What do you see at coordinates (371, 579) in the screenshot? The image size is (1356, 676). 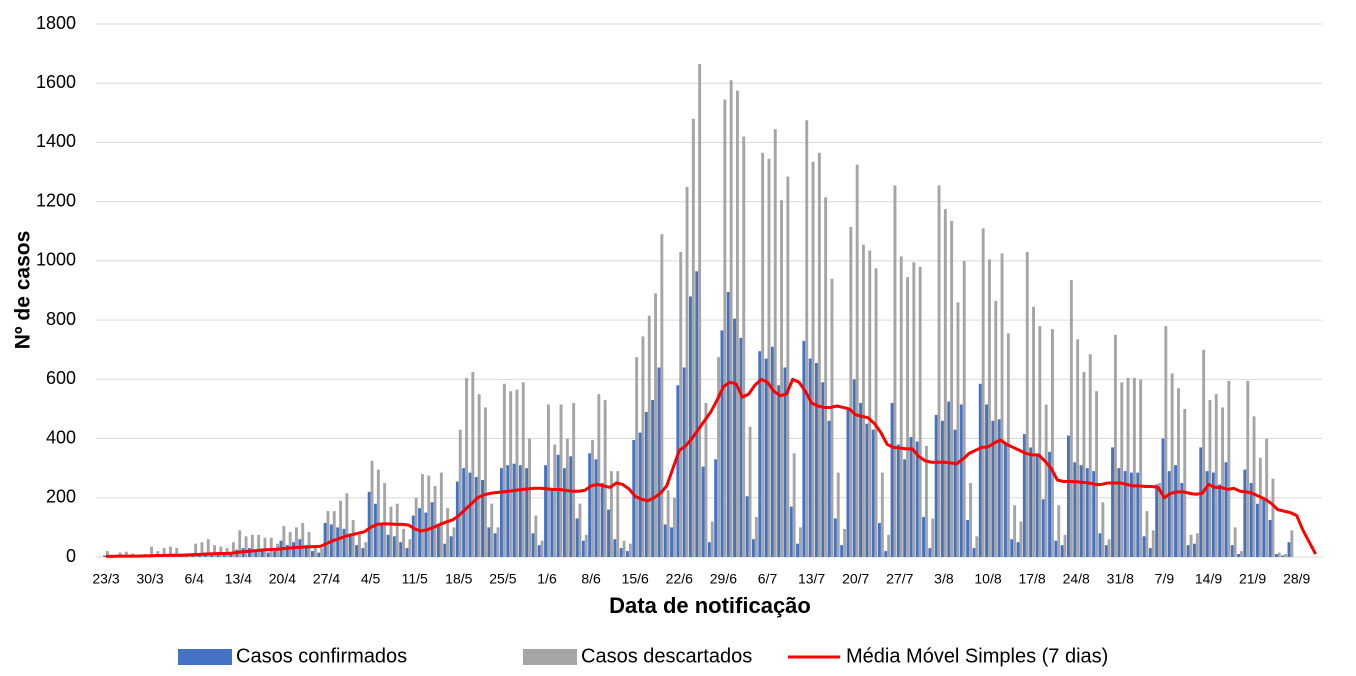 I see `x-tick-label: 4/5` at bounding box center [371, 579].